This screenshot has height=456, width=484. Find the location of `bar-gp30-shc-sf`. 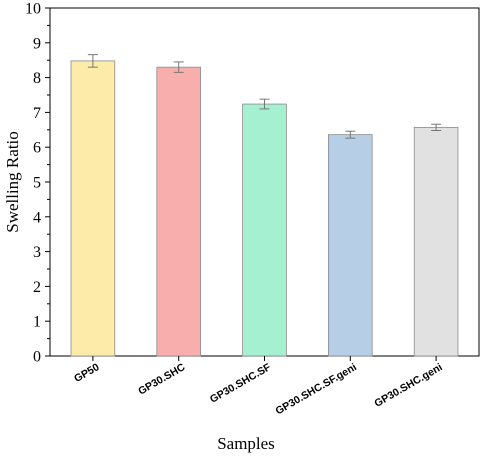

bar-gp30-shc-sf is located at coordinates (264, 230).